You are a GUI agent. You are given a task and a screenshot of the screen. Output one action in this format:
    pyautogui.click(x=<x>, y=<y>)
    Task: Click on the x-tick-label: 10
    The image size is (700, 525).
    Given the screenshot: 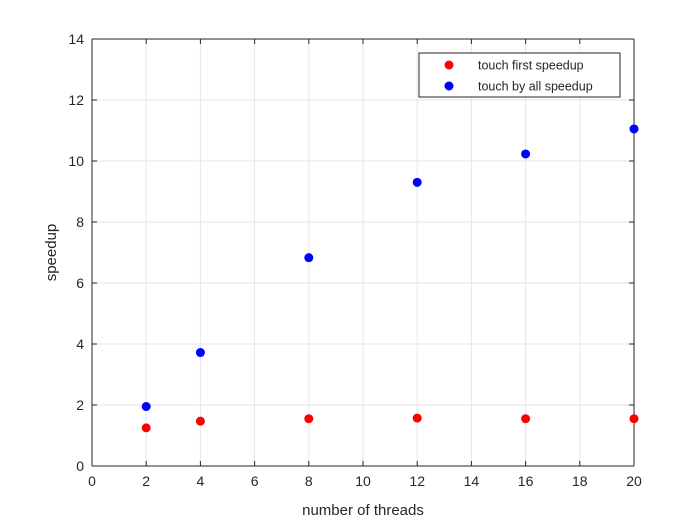 What is the action you would take?
    pyautogui.click(x=363, y=481)
    